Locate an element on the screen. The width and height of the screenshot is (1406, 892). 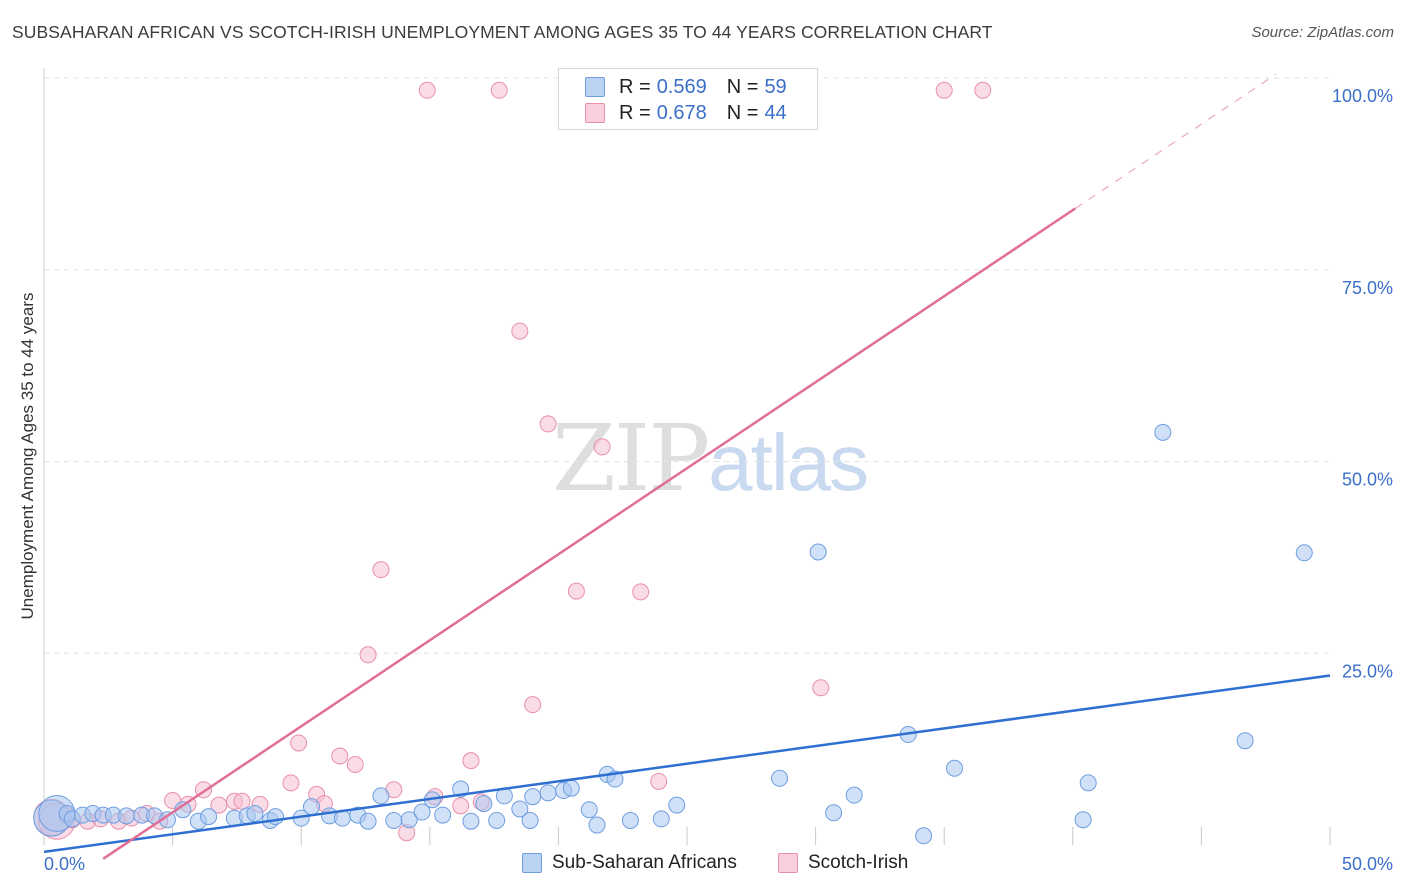
watermark-zip: ZIP is located at coordinates (631, 458).